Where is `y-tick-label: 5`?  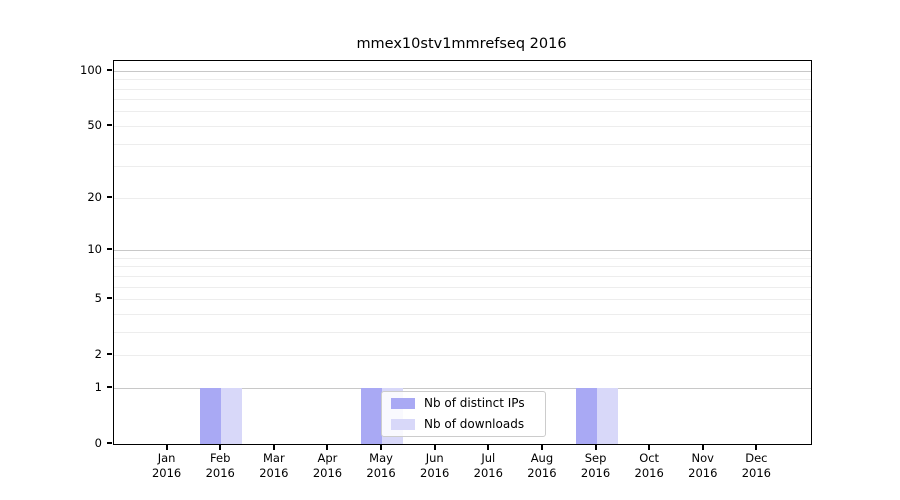 y-tick-label: 5 is located at coordinates (98, 298).